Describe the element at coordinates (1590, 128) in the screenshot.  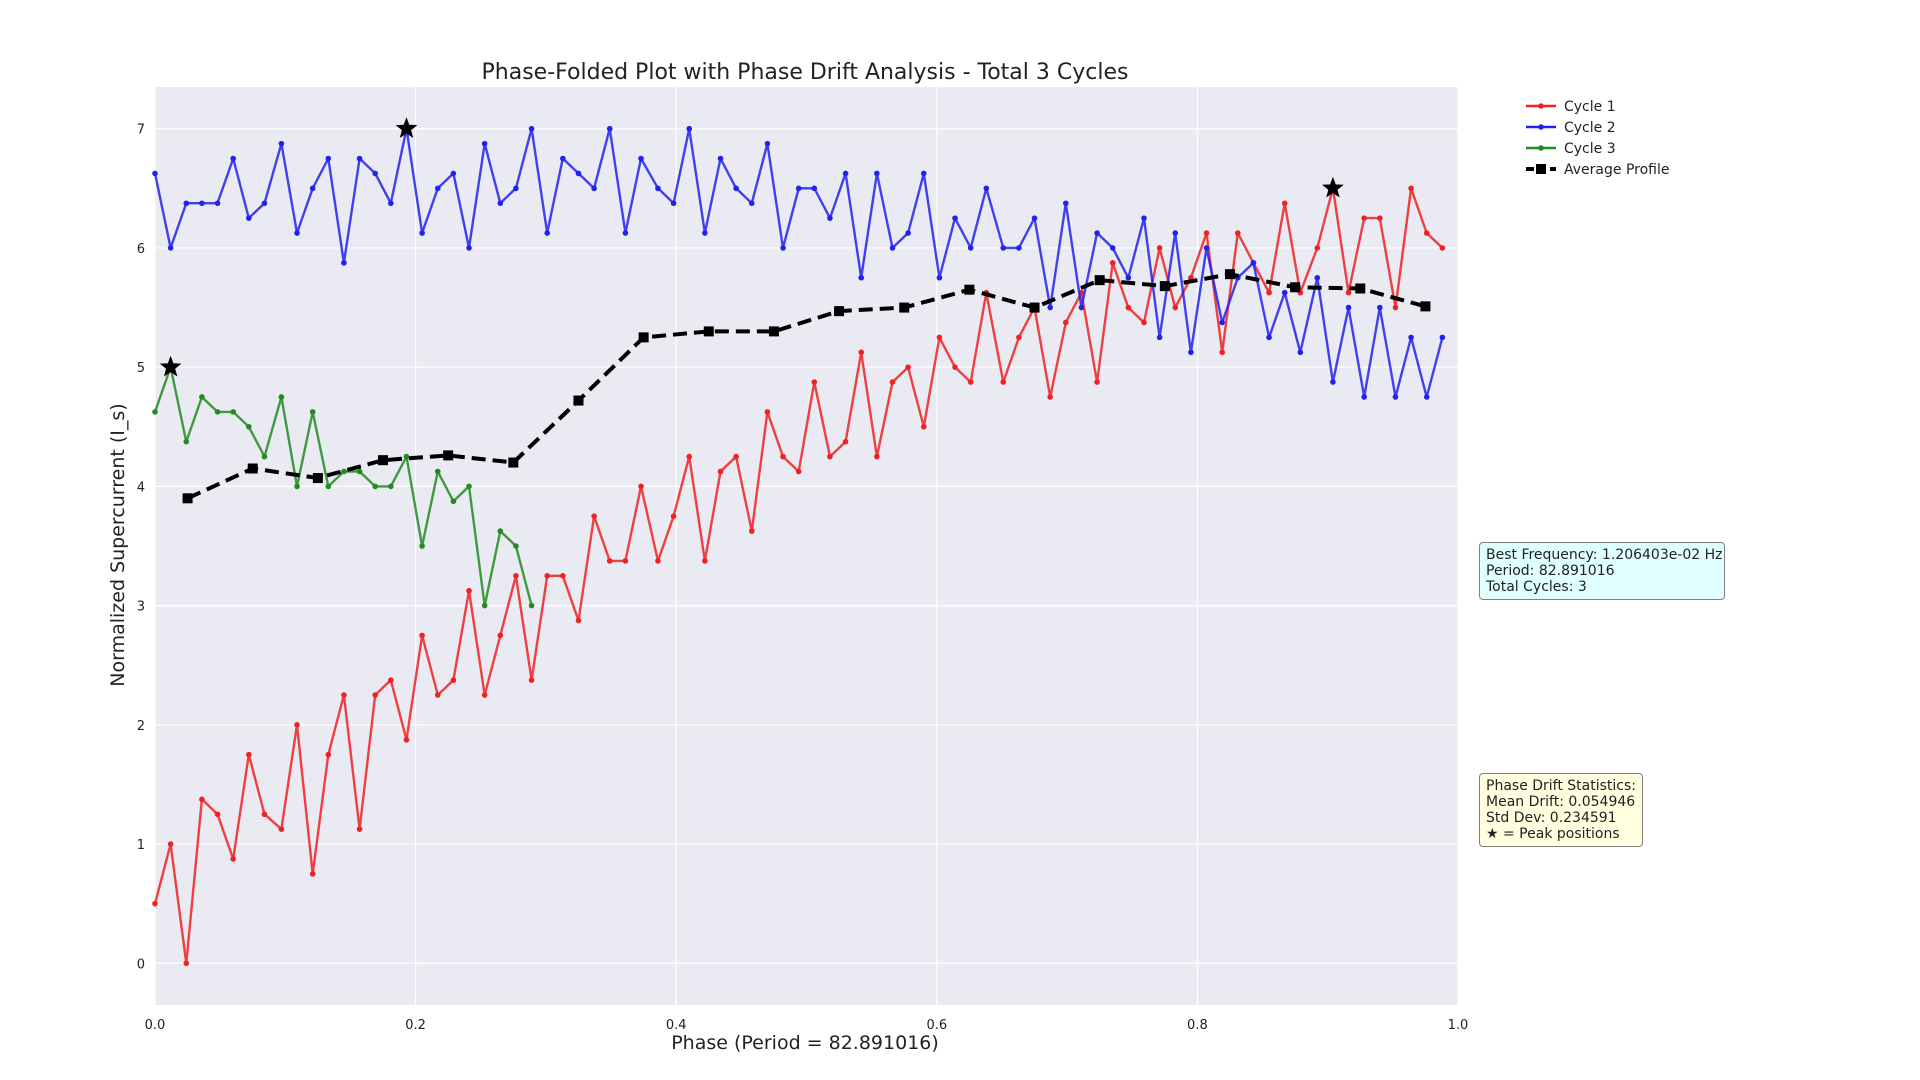
I see `legend-cycle-2-label: Cycle 2` at that location.